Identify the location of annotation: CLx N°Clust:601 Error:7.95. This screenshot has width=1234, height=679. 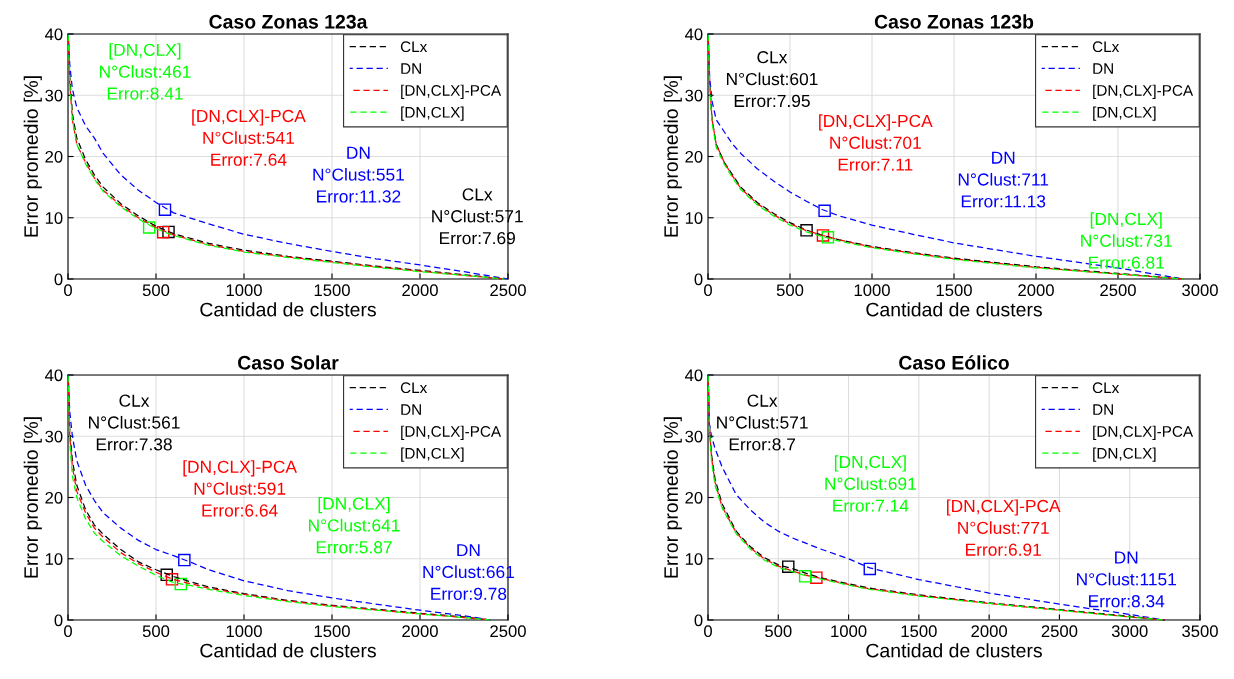
(772, 79).